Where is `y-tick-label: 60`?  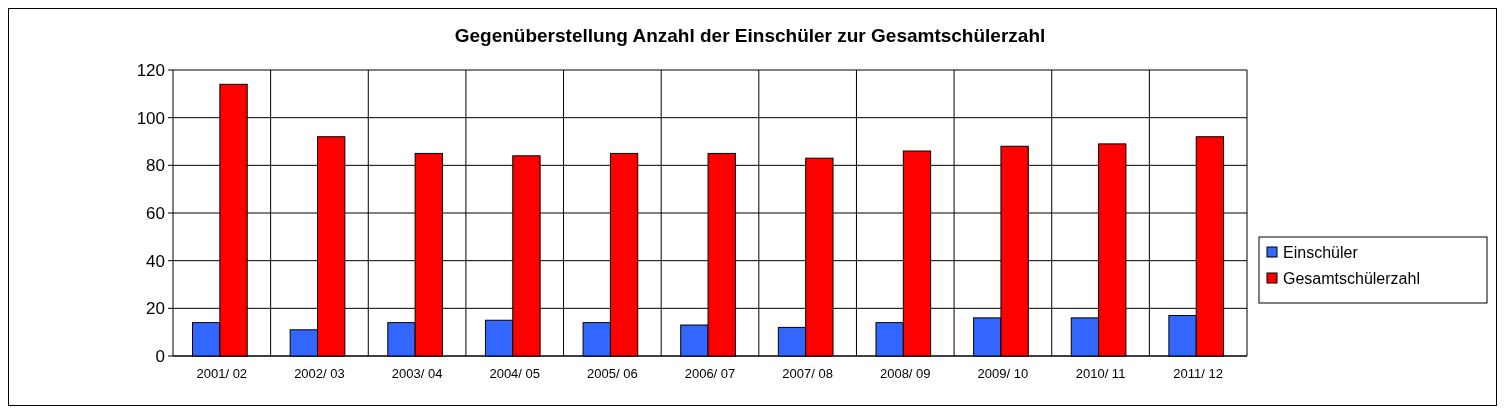
y-tick-label: 60 is located at coordinates (155, 213).